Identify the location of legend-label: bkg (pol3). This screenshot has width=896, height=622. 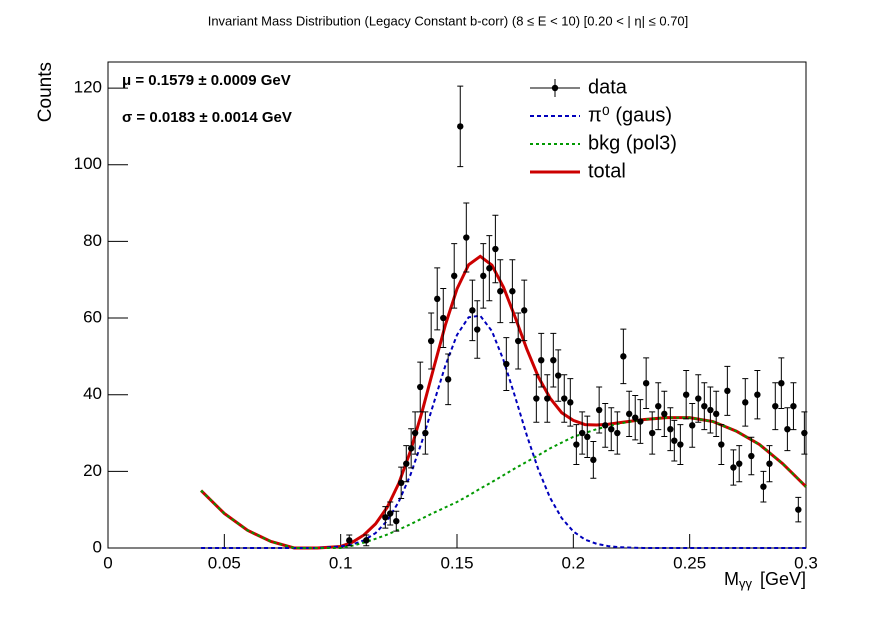
(632, 143).